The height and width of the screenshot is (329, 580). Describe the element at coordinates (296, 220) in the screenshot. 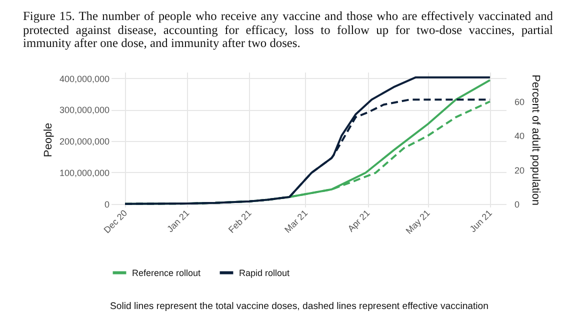

I see `x-tick-label: Mar 21` at that location.